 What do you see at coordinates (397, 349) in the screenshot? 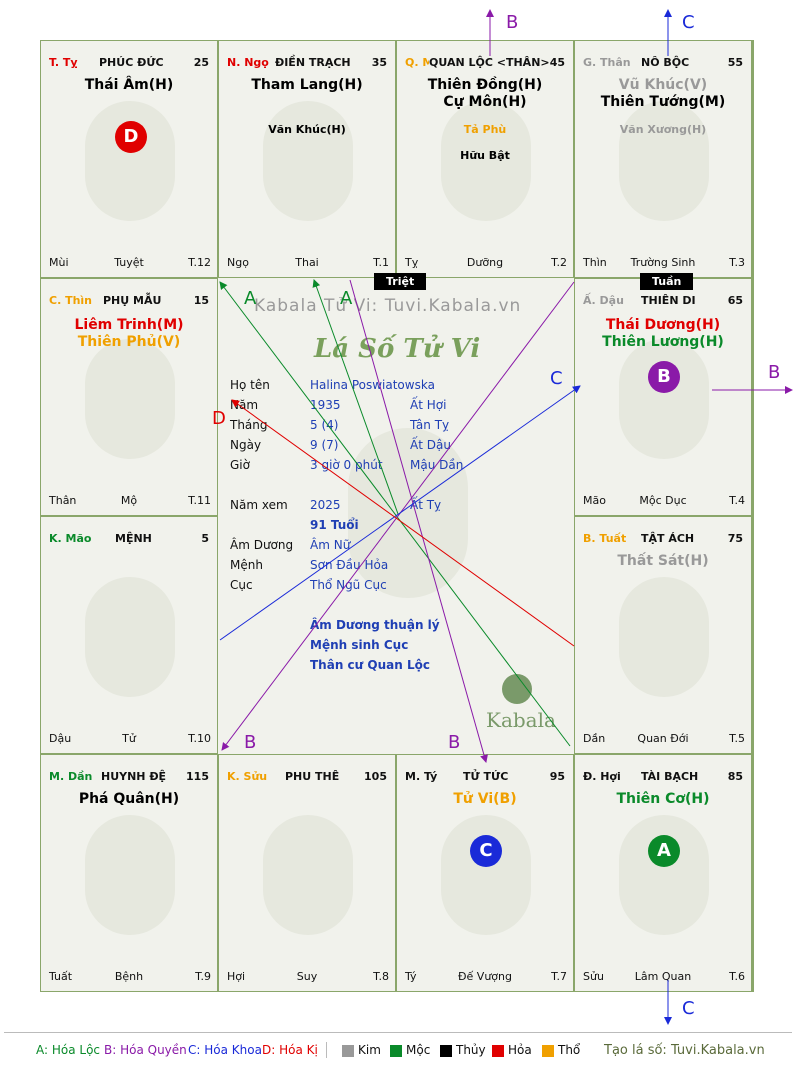
I see `chart-logo-script: Lá Số Tử Vi` at bounding box center [397, 349].